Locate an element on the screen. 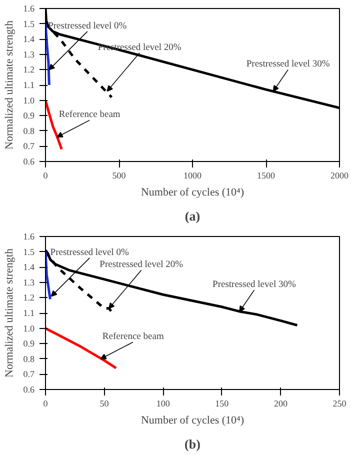 The image size is (351, 456). x-tick-label: 1000 is located at coordinates (193, 175).